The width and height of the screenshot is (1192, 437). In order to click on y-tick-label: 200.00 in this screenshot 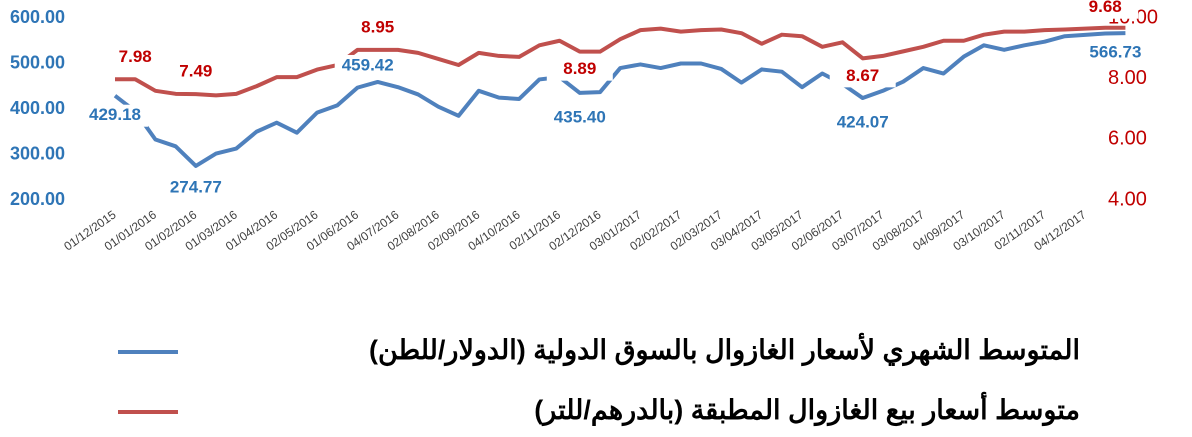, I will do `click(37, 199)`.